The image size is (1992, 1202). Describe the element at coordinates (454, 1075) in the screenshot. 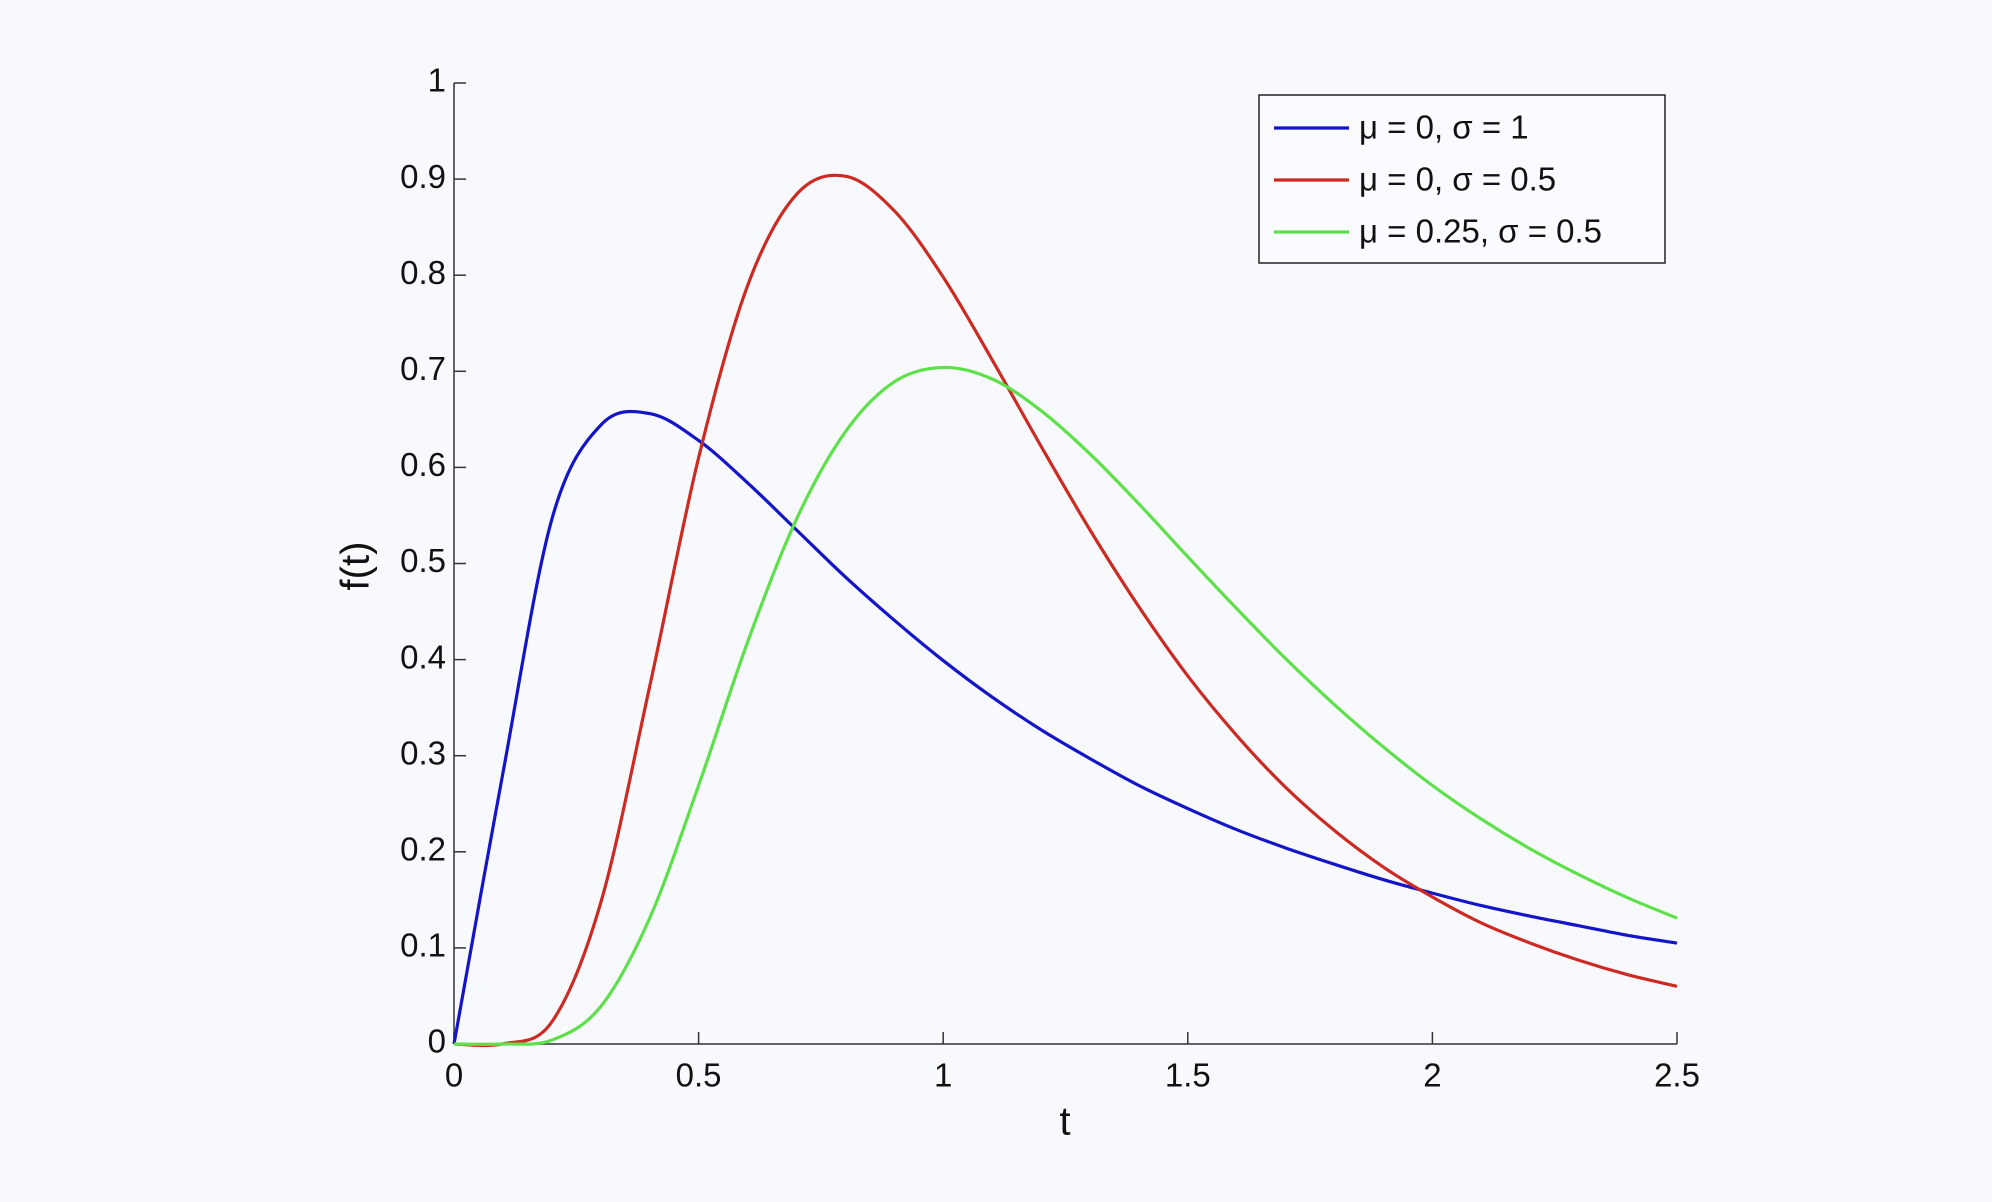

I see `x-tick-label: 0` at that location.